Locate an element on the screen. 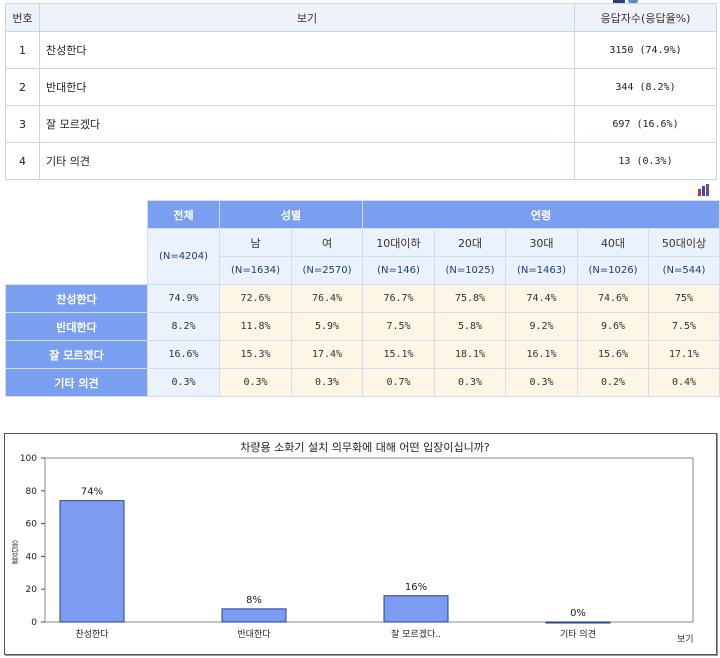  cell: 15.6% is located at coordinates (613, 354).